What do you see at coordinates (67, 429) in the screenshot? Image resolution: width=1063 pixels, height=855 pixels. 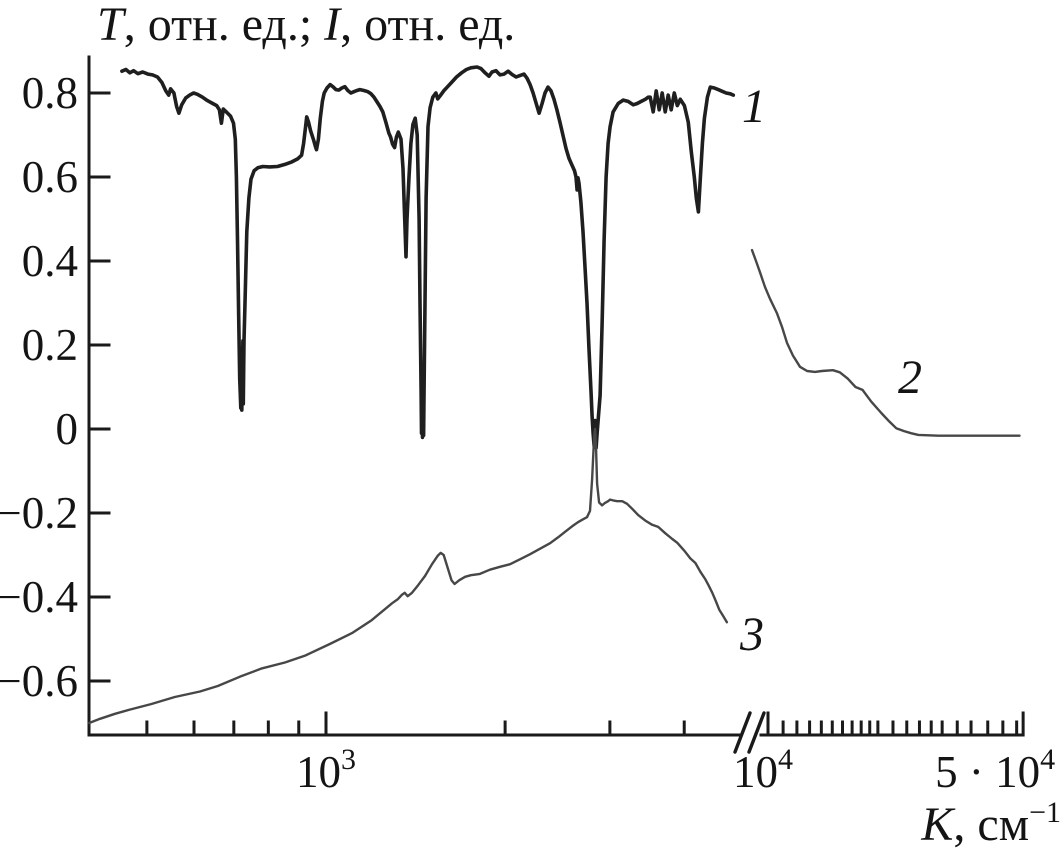 I see `y-tick-label: 0` at bounding box center [67, 429].